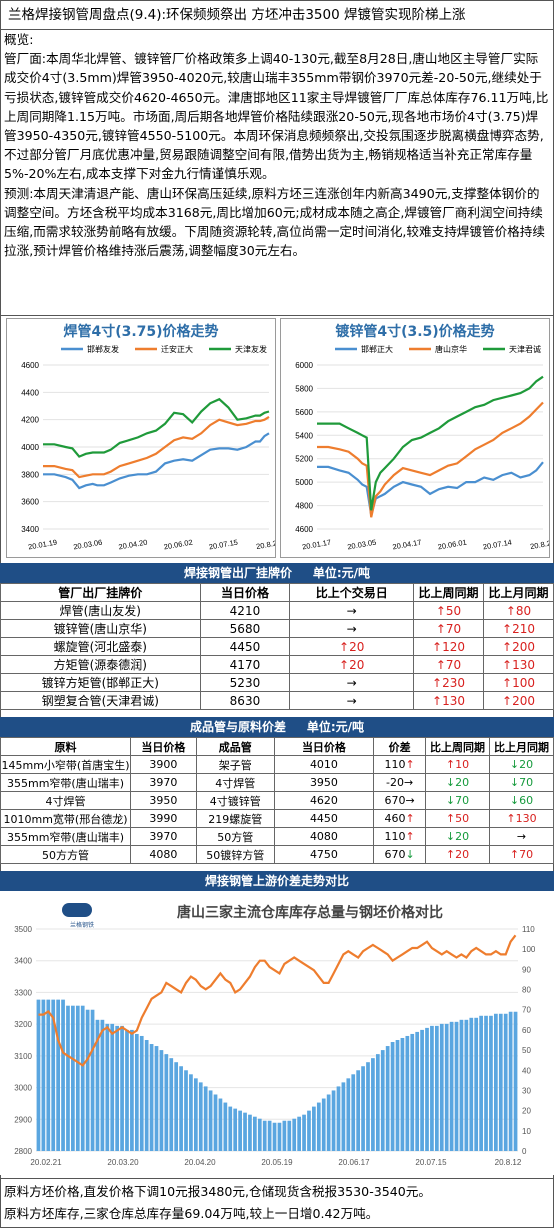 This screenshot has width=554, height=1228. What do you see at coordinates (245, 592) in the screenshot?
I see `header-today-price: 当日价格` at bounding box center [245, 592].